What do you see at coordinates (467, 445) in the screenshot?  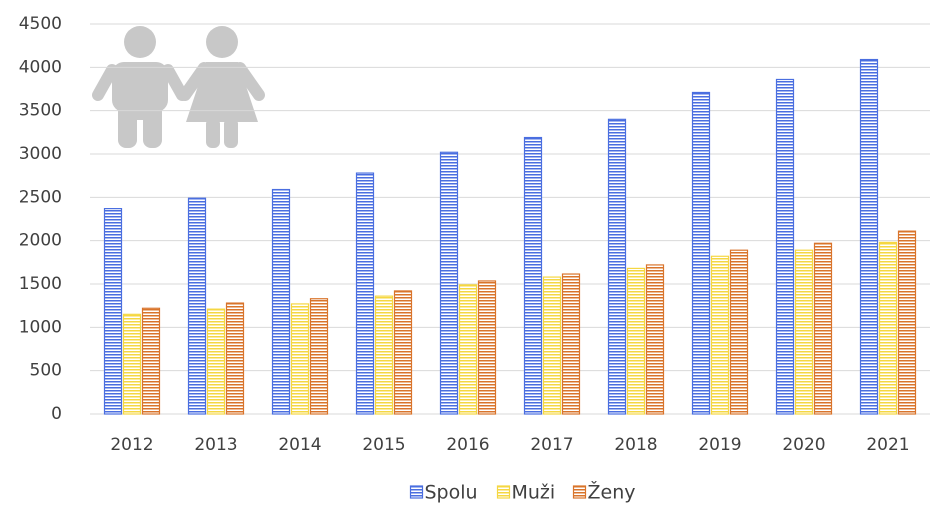 I see `x-tick-label: 2016` at bounding box center [467, 445].